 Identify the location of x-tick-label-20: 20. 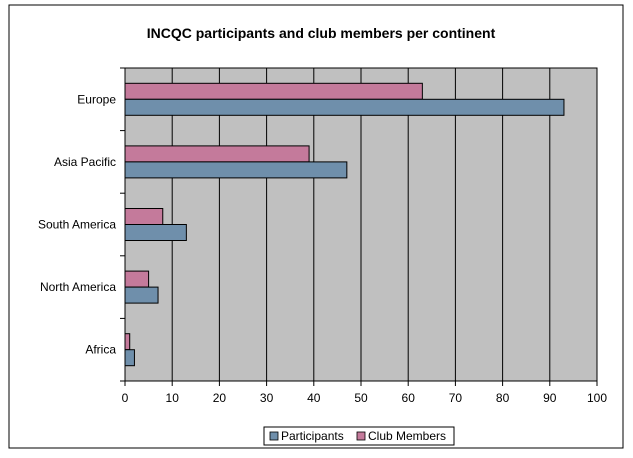
(220, 398).